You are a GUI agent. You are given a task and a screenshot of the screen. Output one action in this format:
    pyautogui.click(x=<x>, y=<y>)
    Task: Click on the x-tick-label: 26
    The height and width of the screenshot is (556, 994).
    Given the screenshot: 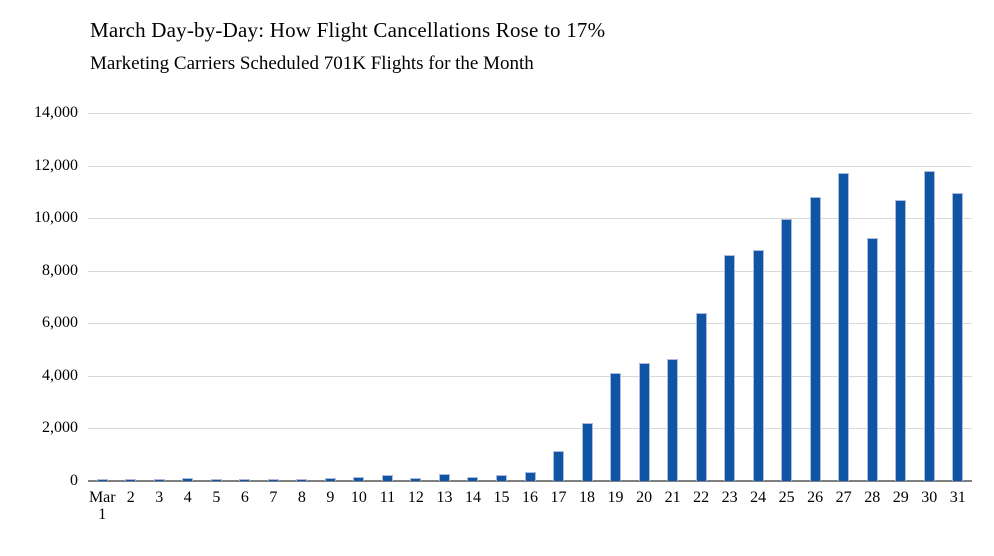 What is the action you would take?
    pyautogui.click(x=815, y=497)
    